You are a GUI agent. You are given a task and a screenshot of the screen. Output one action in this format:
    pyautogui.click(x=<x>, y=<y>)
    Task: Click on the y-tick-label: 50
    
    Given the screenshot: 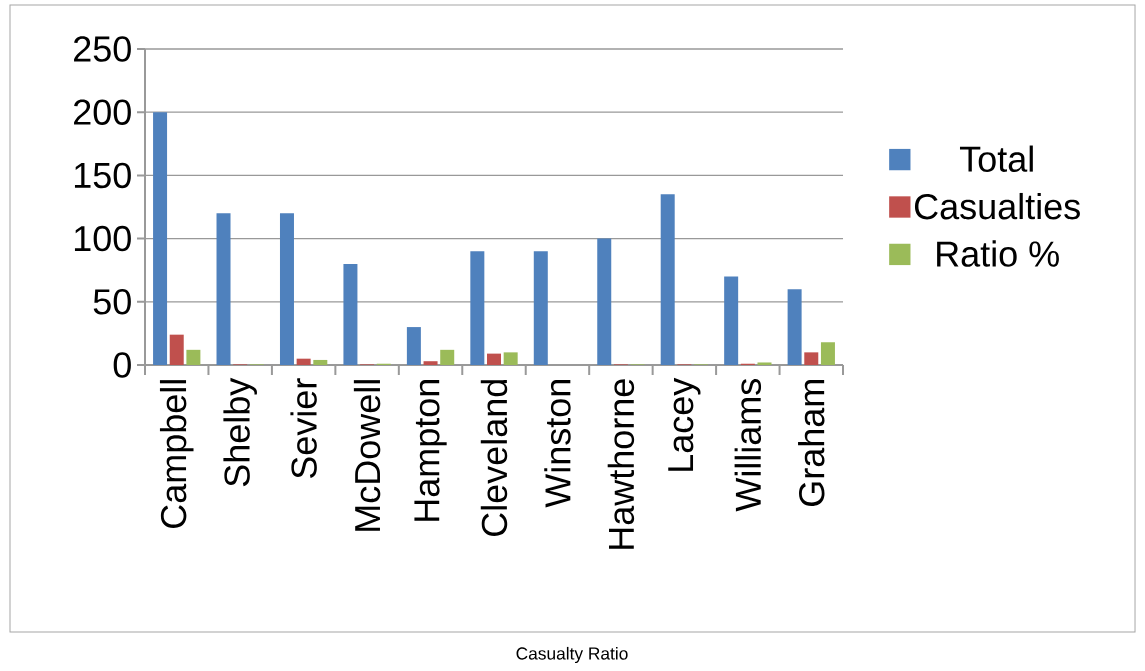 What is the action you would take?
    pyautogui.click(x=112, y=302)
    